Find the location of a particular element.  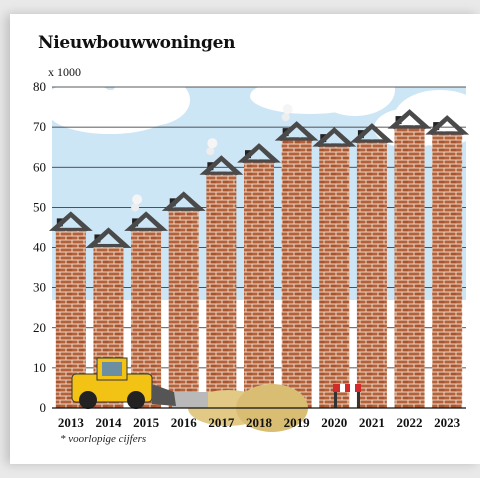

y-tick-label: 20 is located at coordinates (39, 327).